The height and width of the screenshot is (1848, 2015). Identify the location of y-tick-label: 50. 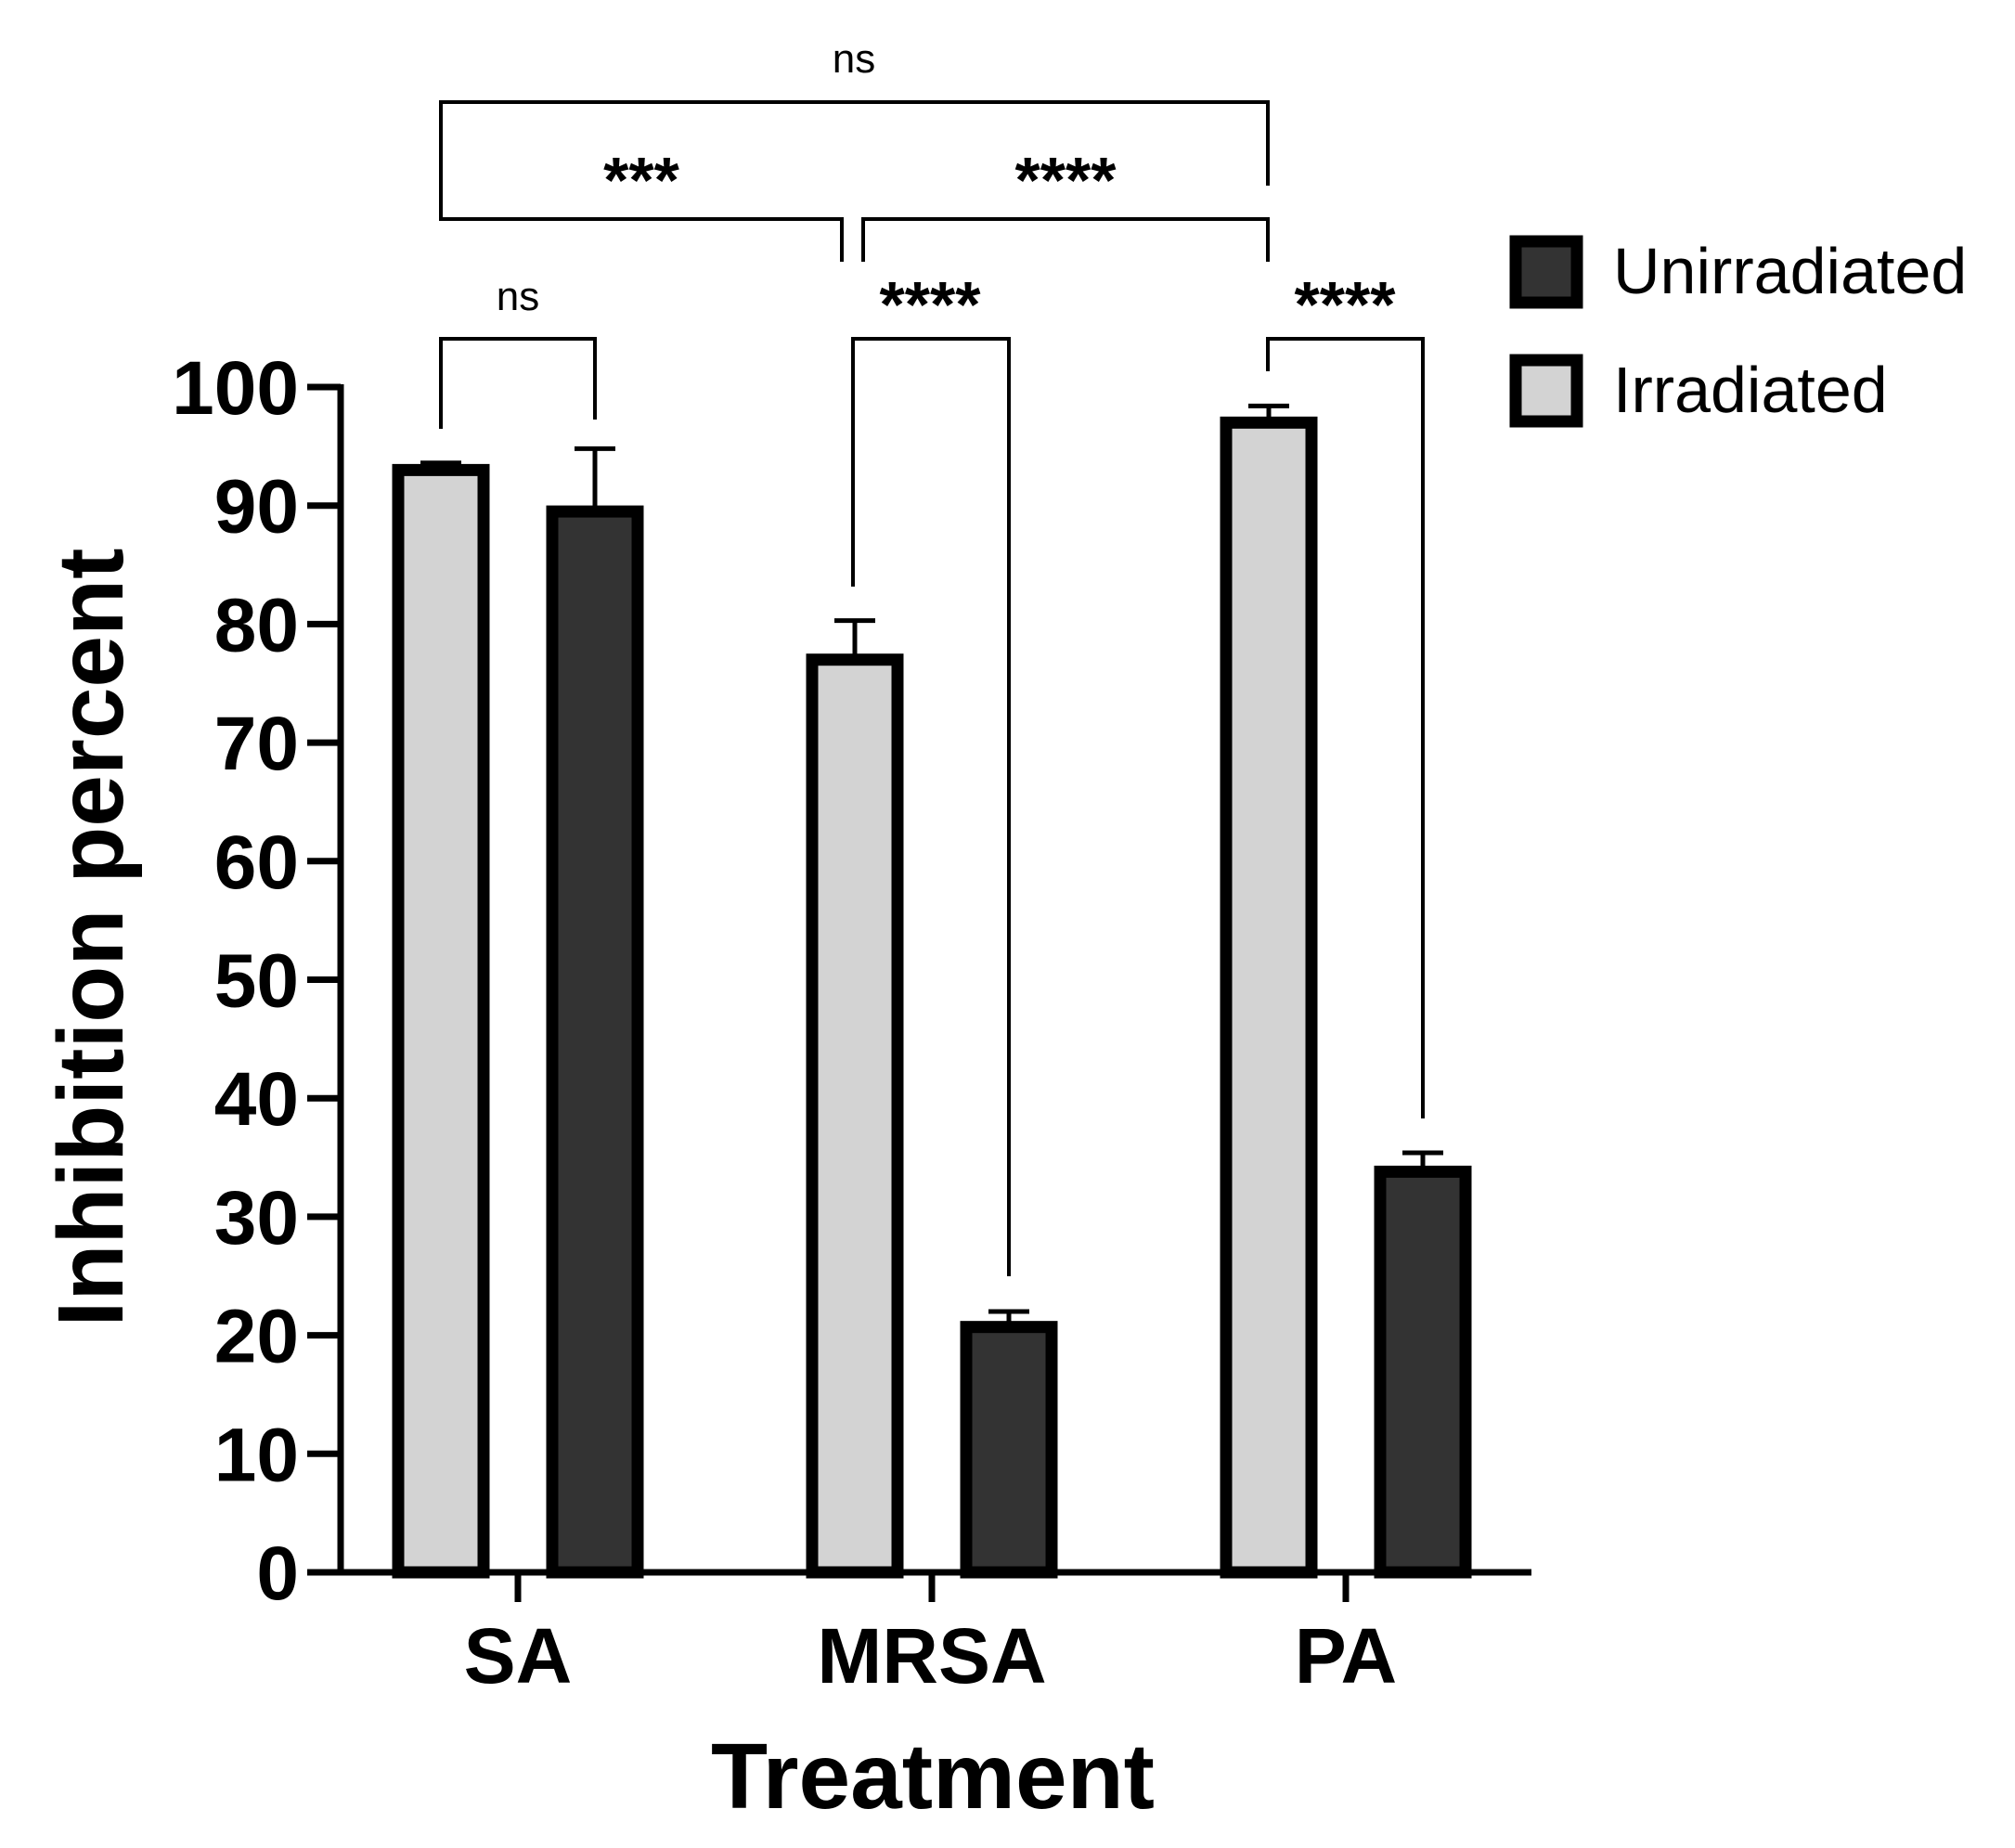
(256, 981).